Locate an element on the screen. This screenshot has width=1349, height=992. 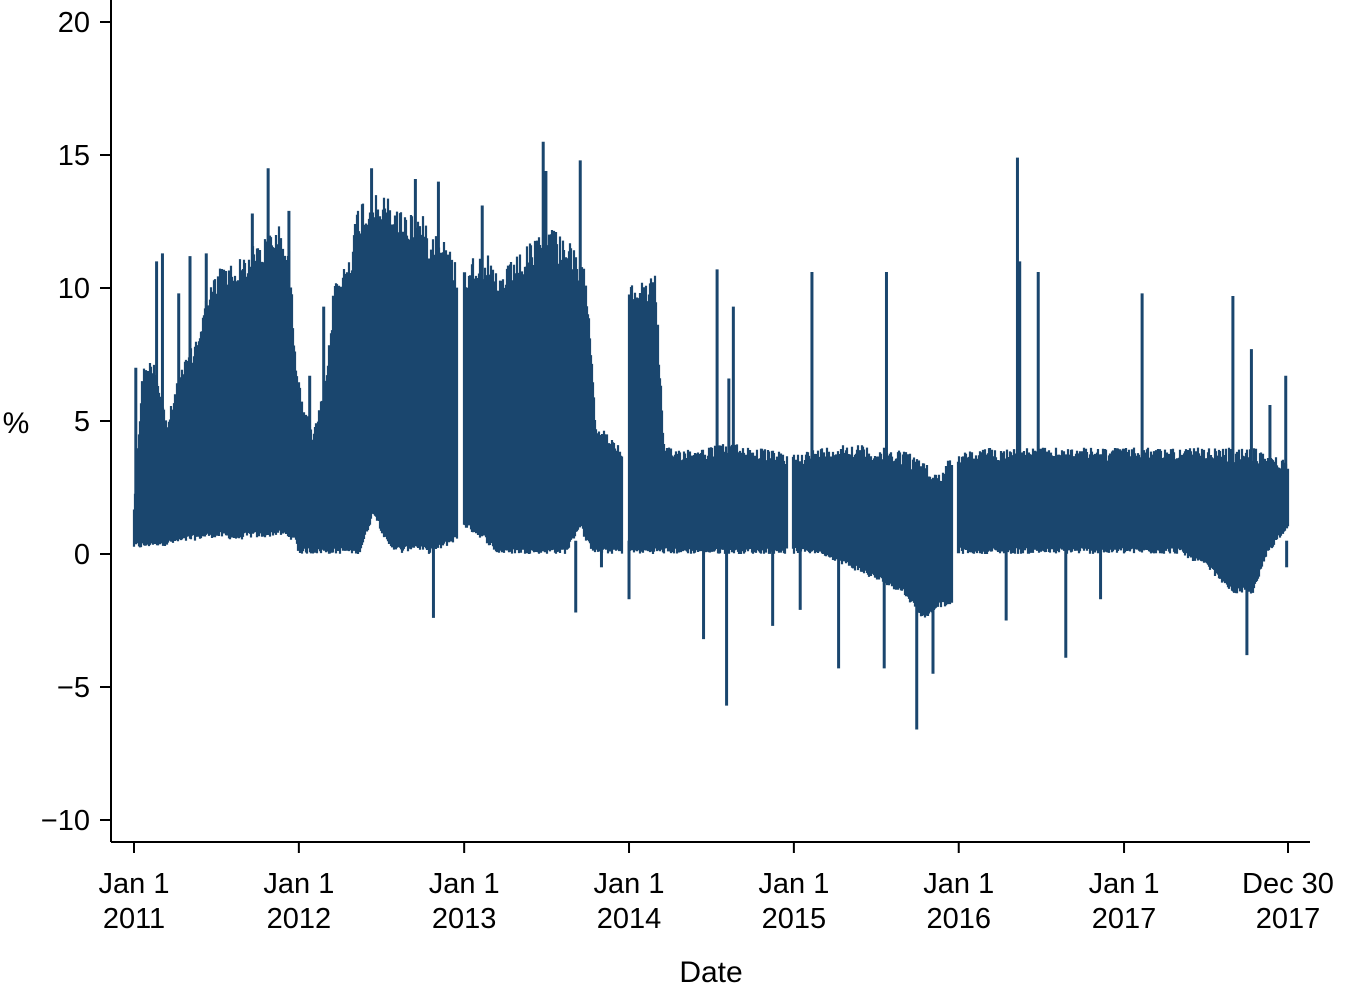
x-tick-label-line2: 2011 is located at coordinates (134, 919).